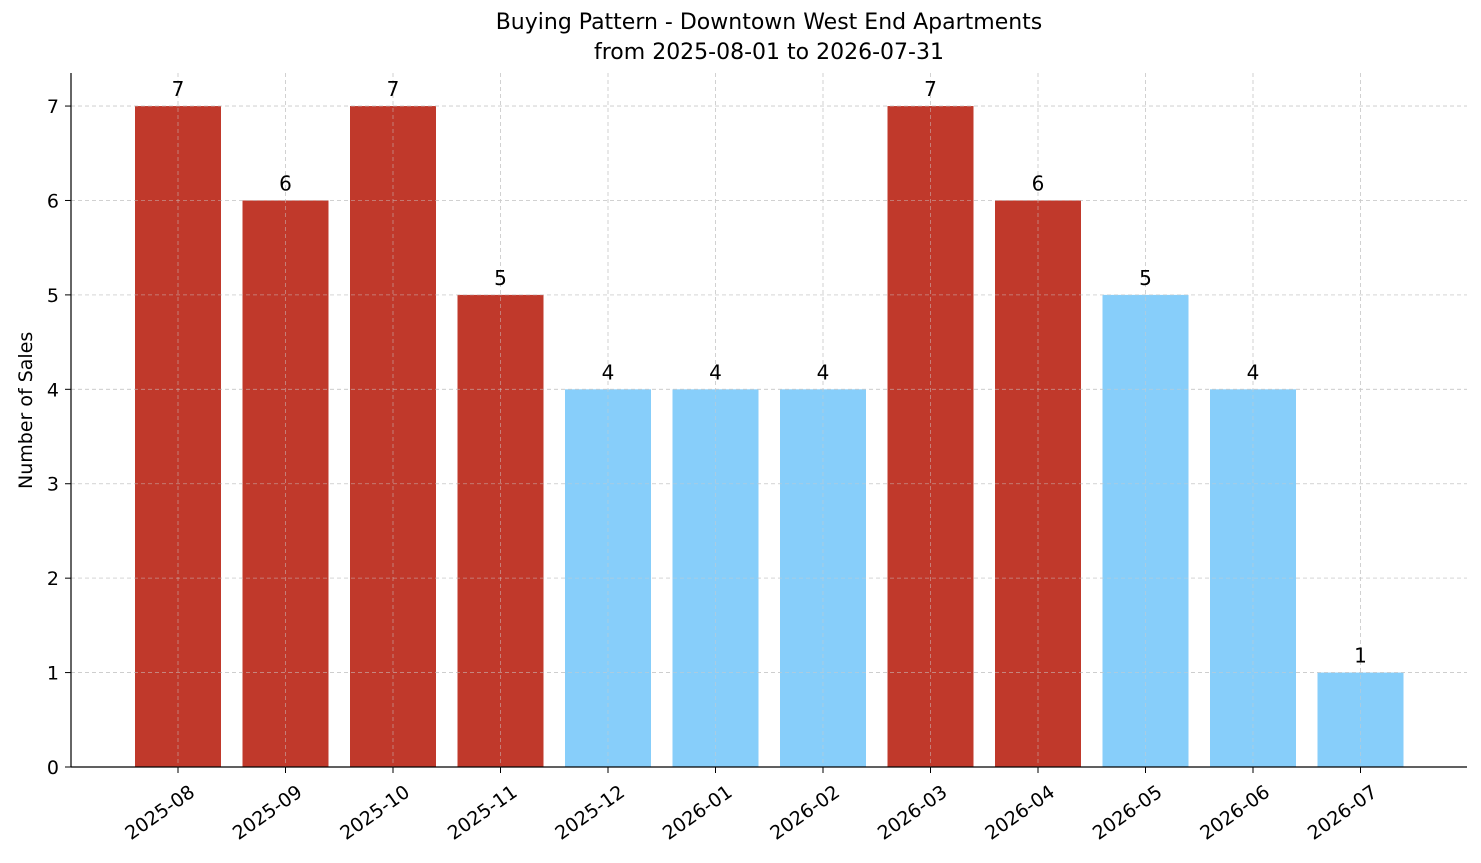 This screenshot has height=863, width=1481. Describe the element at coordinates (53, 107) in the screenshot. I see `y-tick-label: 7` at that location.